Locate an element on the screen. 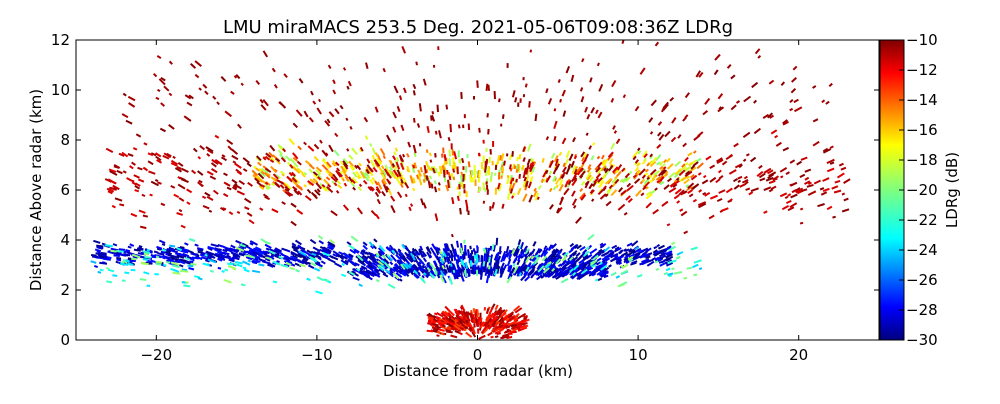 Image resolution: width=1000 pixels, height=404 pixels. x-tick-label: 10 is located at coordinates (638, 355).